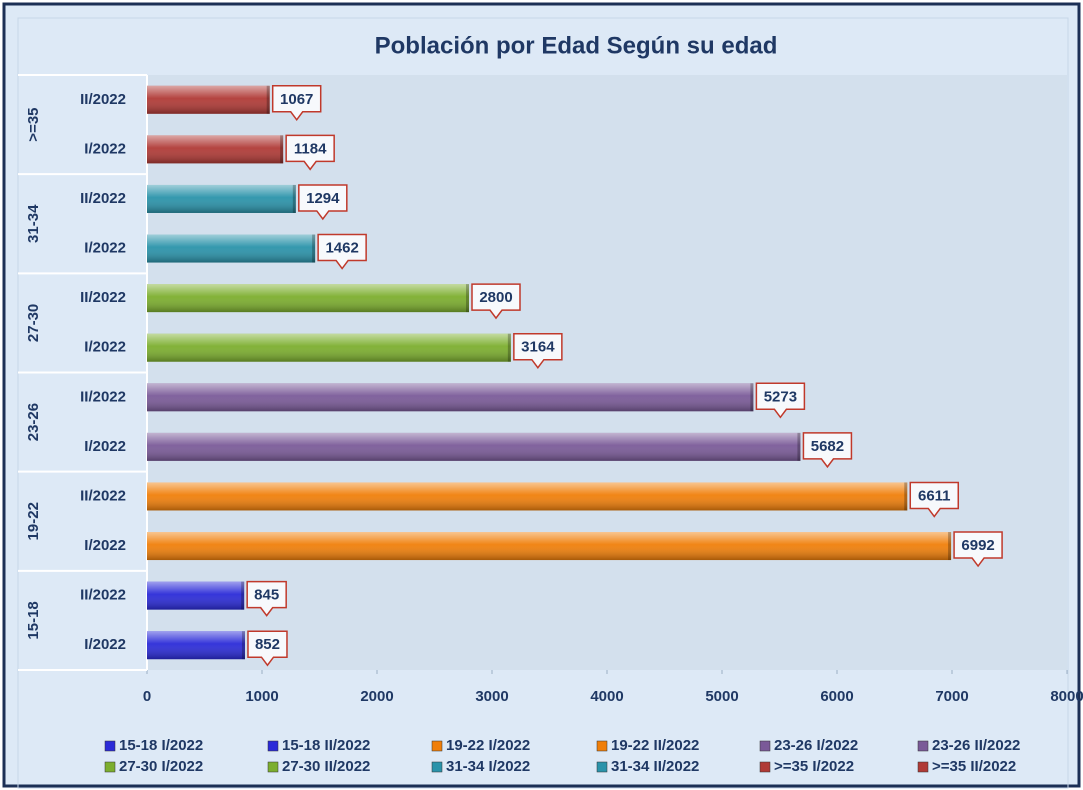  Describe the element at coordinates (326, 766) in the screenshot. I see `legend-label: 27-30 II/2022` at that location.